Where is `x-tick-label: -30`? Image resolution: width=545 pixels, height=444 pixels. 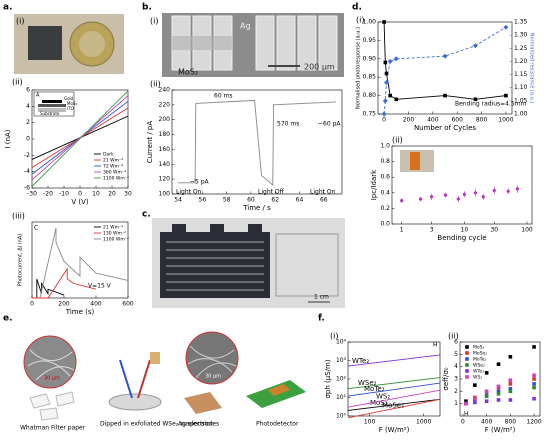
x-tick-label: -30 is located at coordinates (32, 194).